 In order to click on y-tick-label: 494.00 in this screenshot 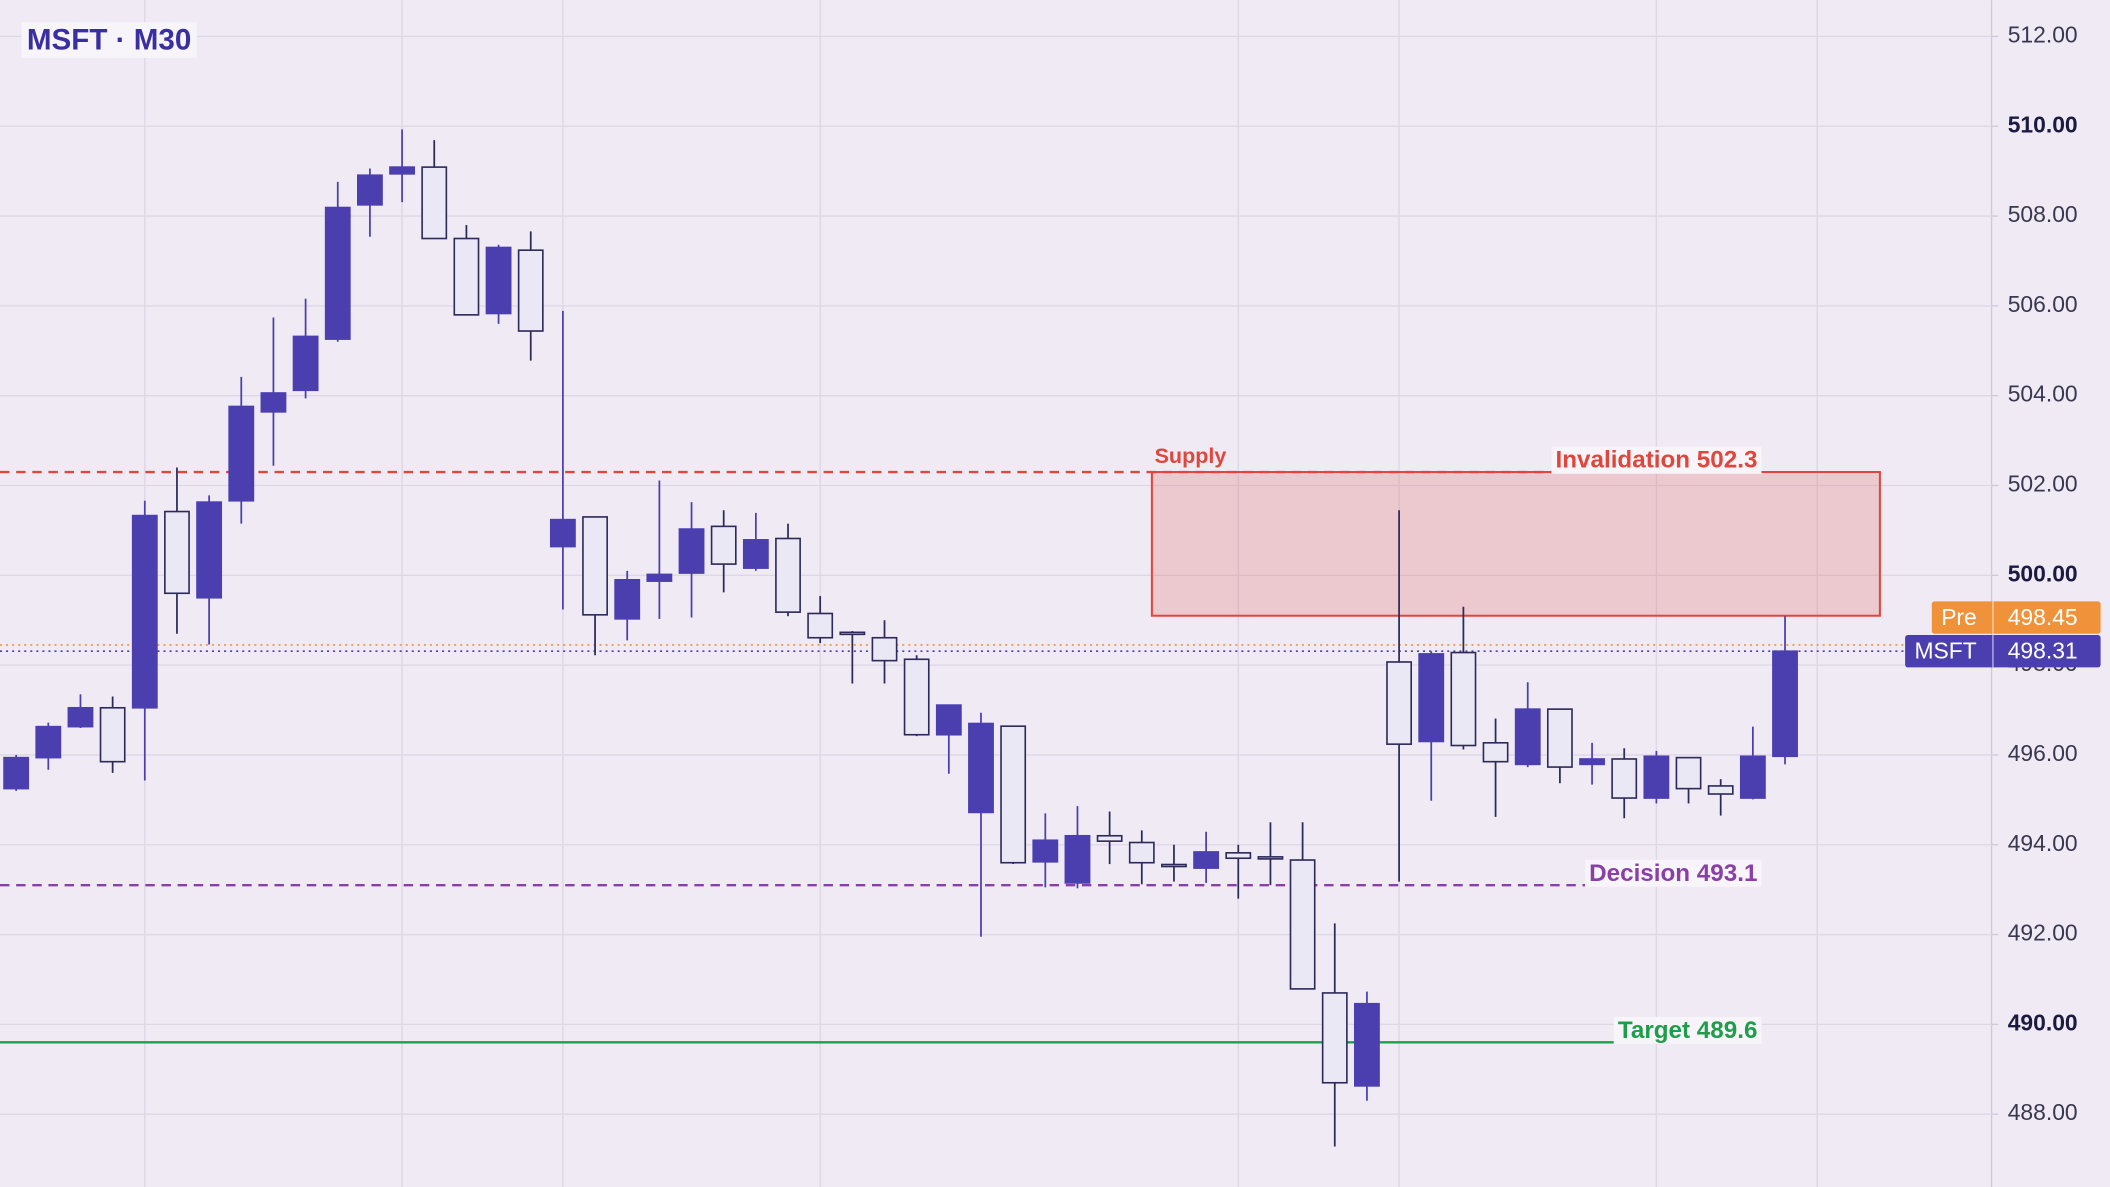, I will do `click(2043, 843)`.